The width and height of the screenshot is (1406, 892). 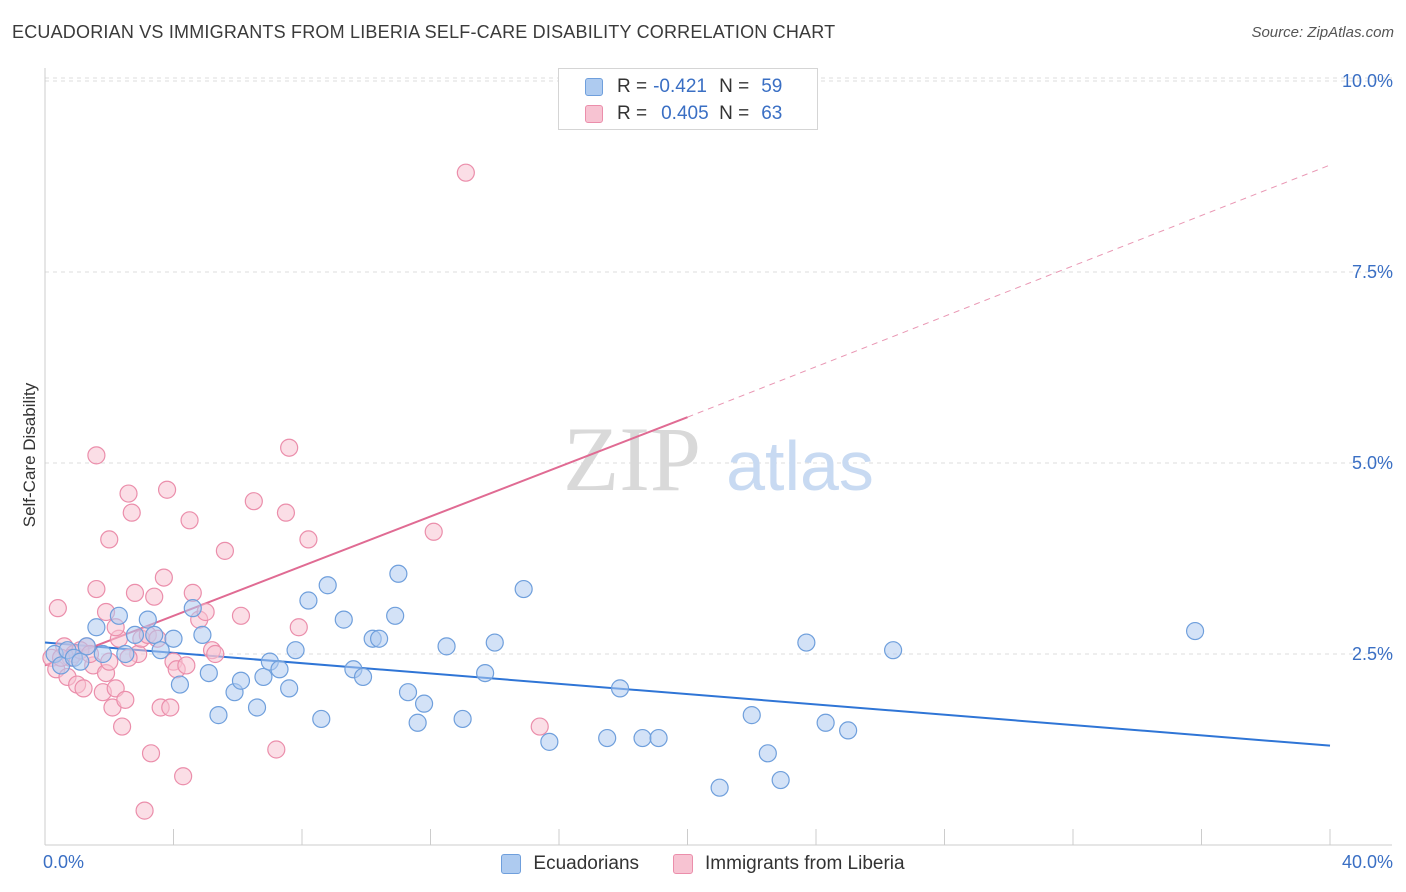 I want to click on legend-item-ecuadorians: Ecuadorians, so click(x=570, y=864).